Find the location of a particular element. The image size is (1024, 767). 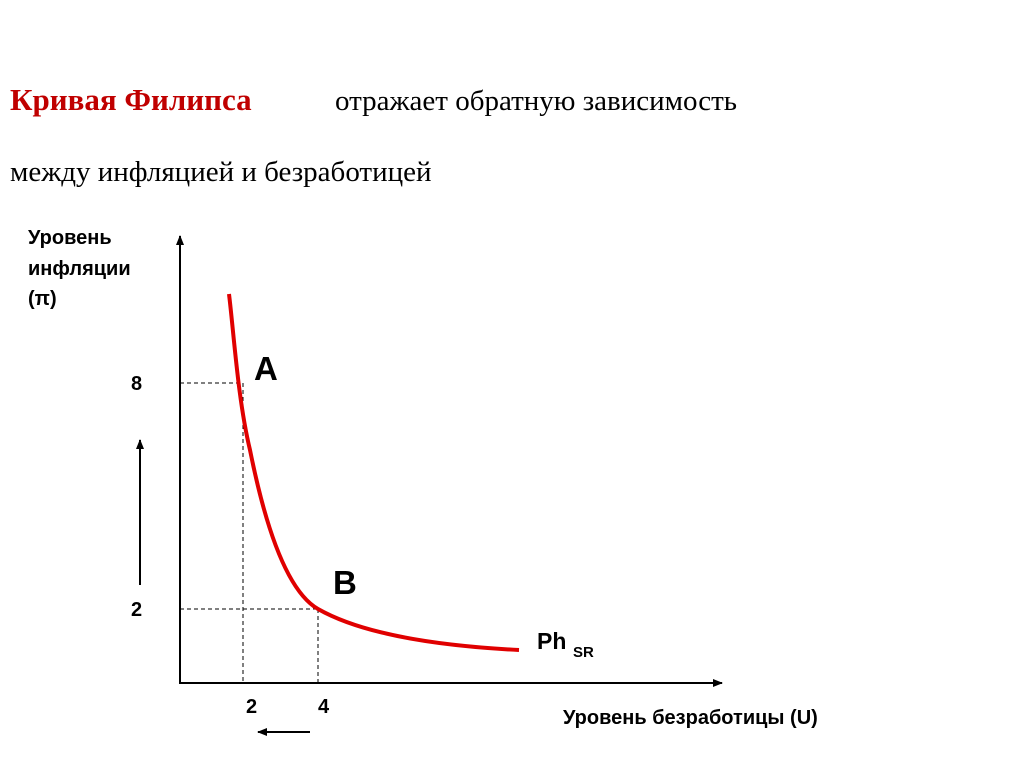

y-axis-label: инфляции is located at coordinates (79, 269).